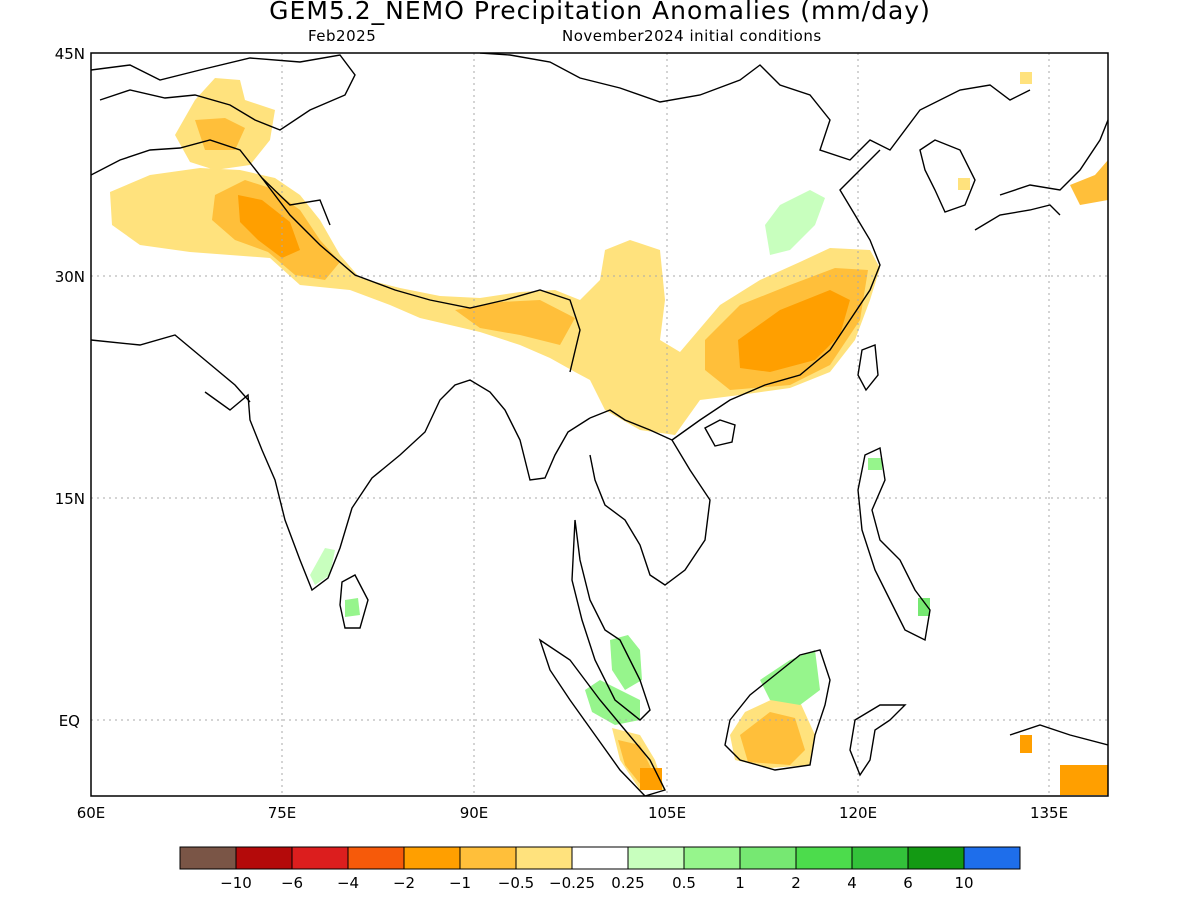  What do you see at coordinates (924, 607) in the screenshot?
I see `wet-anomaly-cell-philippines` at bounding box center [924, 607].